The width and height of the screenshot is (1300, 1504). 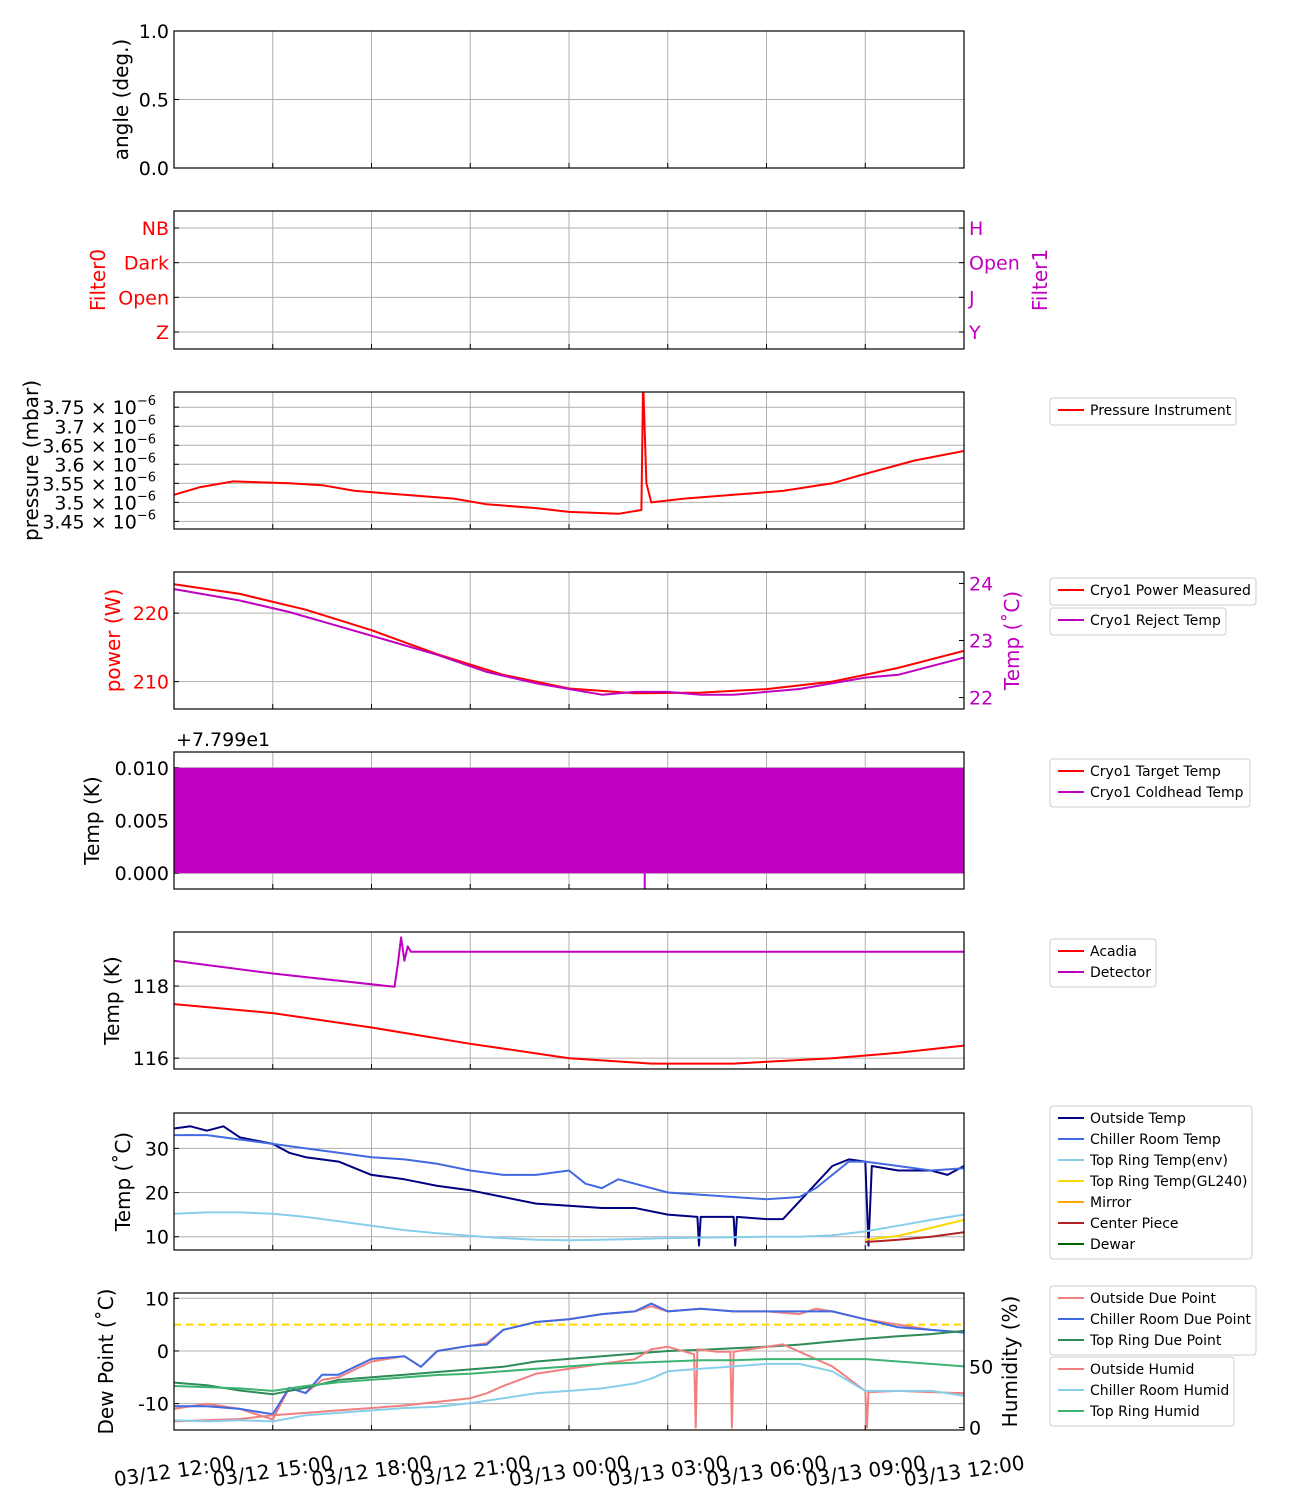 I want to click on series-line-top-ring-temp-gl240-, so click(x=914, y=1229).